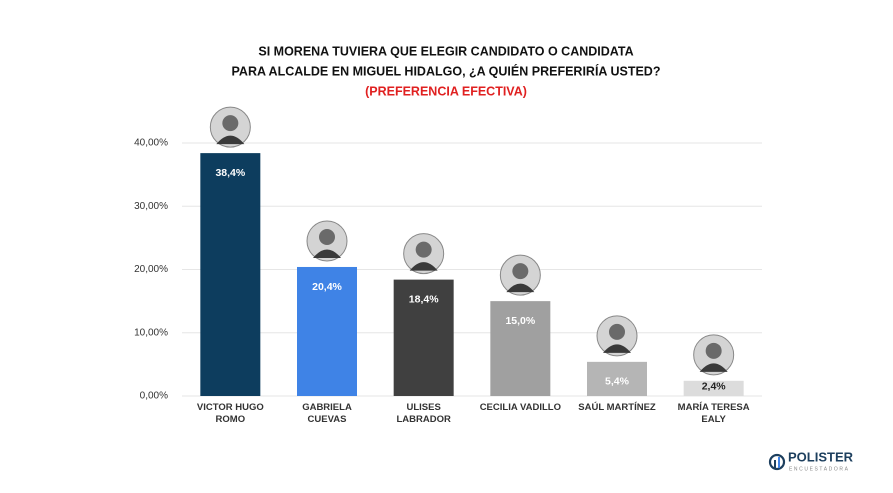 This screenshot has width=893, height=493. Describe the element at coordinates (327, 413) in the screenshot. I see `x-tick-label: GABRIELA CUEVAS` at that location.